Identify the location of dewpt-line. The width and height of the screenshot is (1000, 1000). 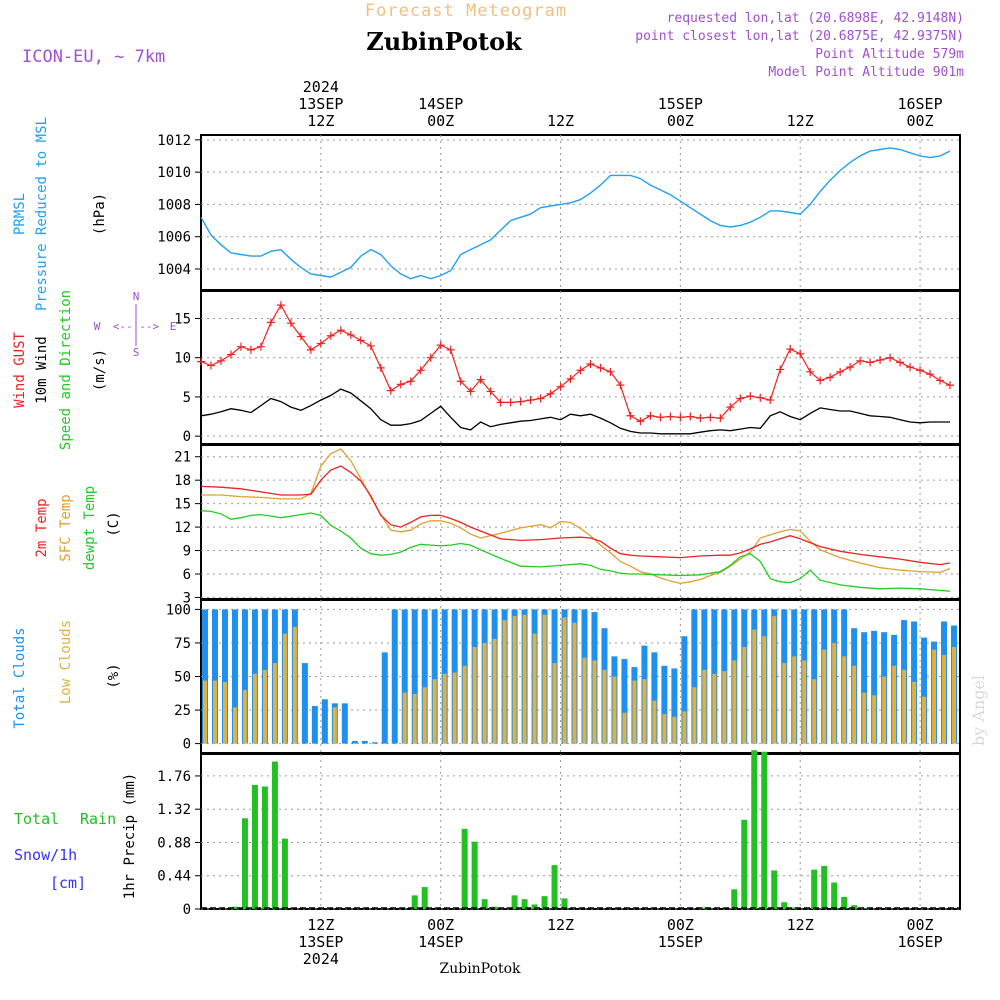
(575, 551).